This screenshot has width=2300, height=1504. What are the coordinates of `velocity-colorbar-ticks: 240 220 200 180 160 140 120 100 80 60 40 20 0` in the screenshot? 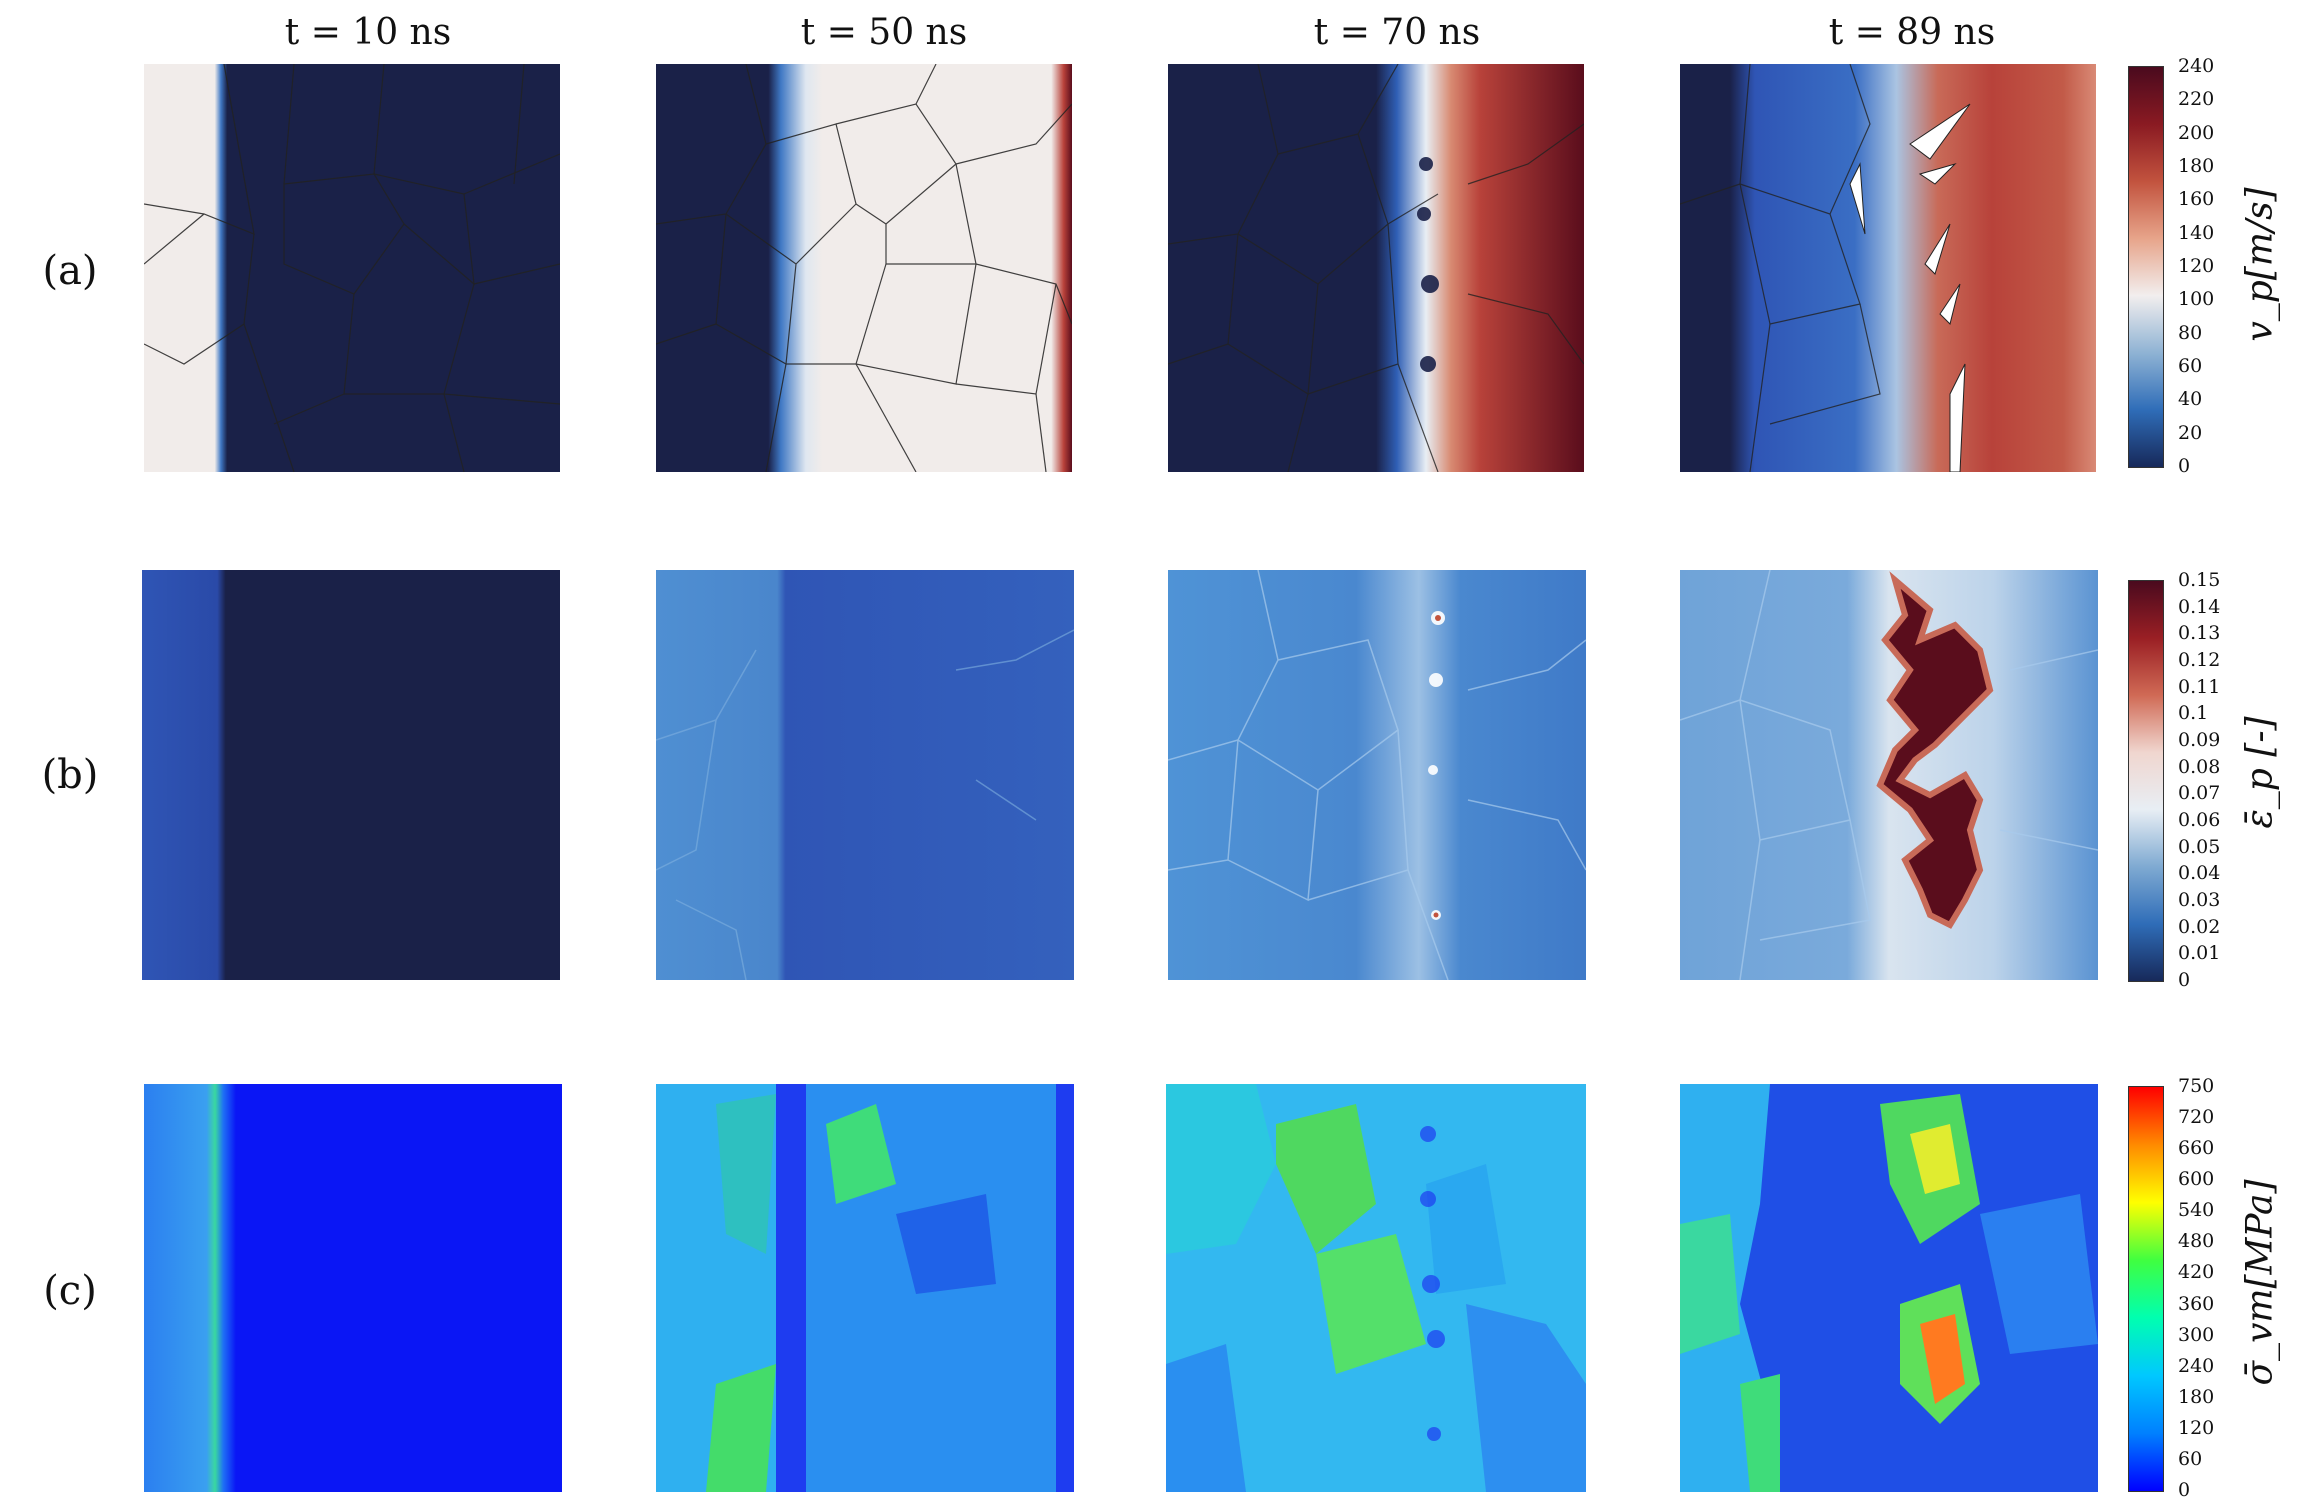 It's located at (2208, 266).